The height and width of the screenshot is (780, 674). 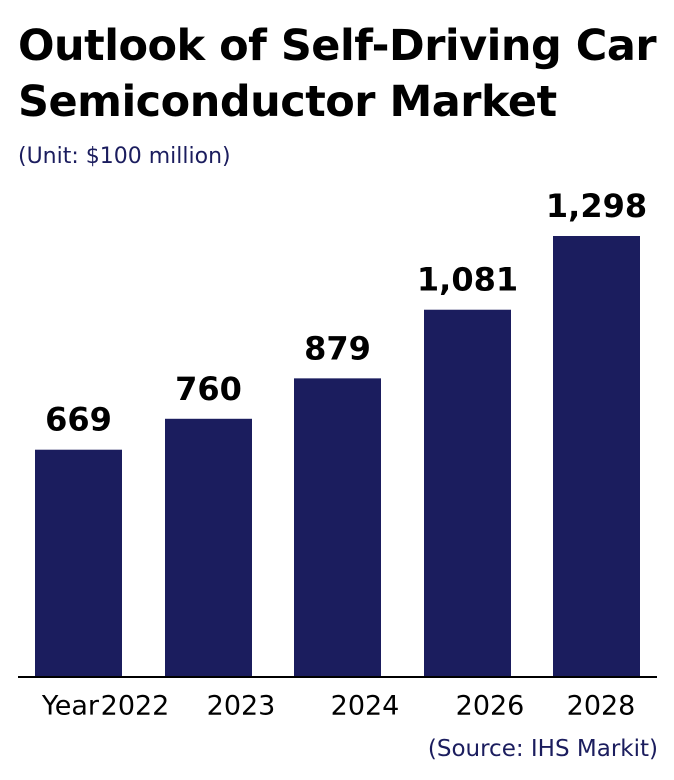 What do you see at coordinates (241, 706) in the screenshot?
I see `x-tick-label: 2023` at bounding box center [241, 706].